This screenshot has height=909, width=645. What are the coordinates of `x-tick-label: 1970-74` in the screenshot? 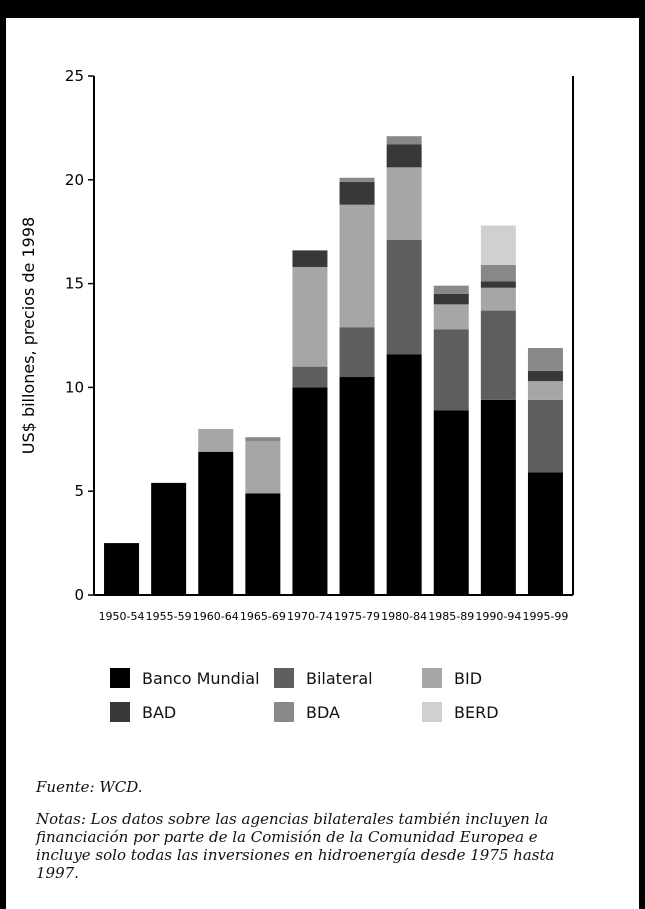 It's located at (310, 616).